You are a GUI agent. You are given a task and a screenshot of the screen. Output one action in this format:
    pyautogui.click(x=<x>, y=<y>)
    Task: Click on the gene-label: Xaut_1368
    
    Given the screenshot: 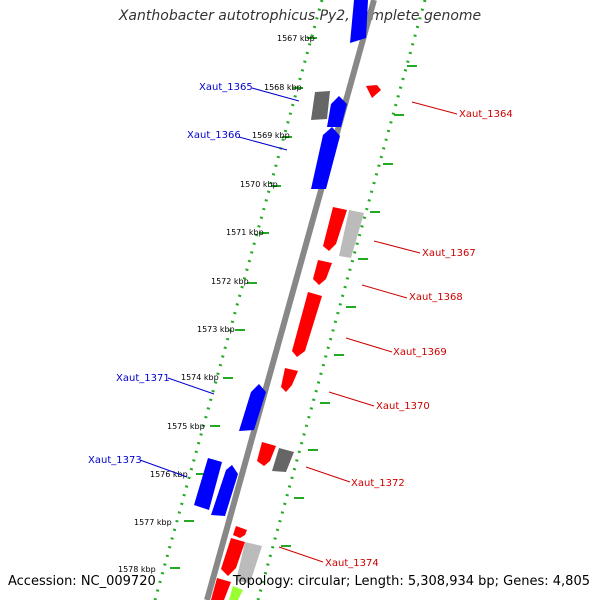 What is the action you would take?
    pyautogui.click(x=436, y=297)
    